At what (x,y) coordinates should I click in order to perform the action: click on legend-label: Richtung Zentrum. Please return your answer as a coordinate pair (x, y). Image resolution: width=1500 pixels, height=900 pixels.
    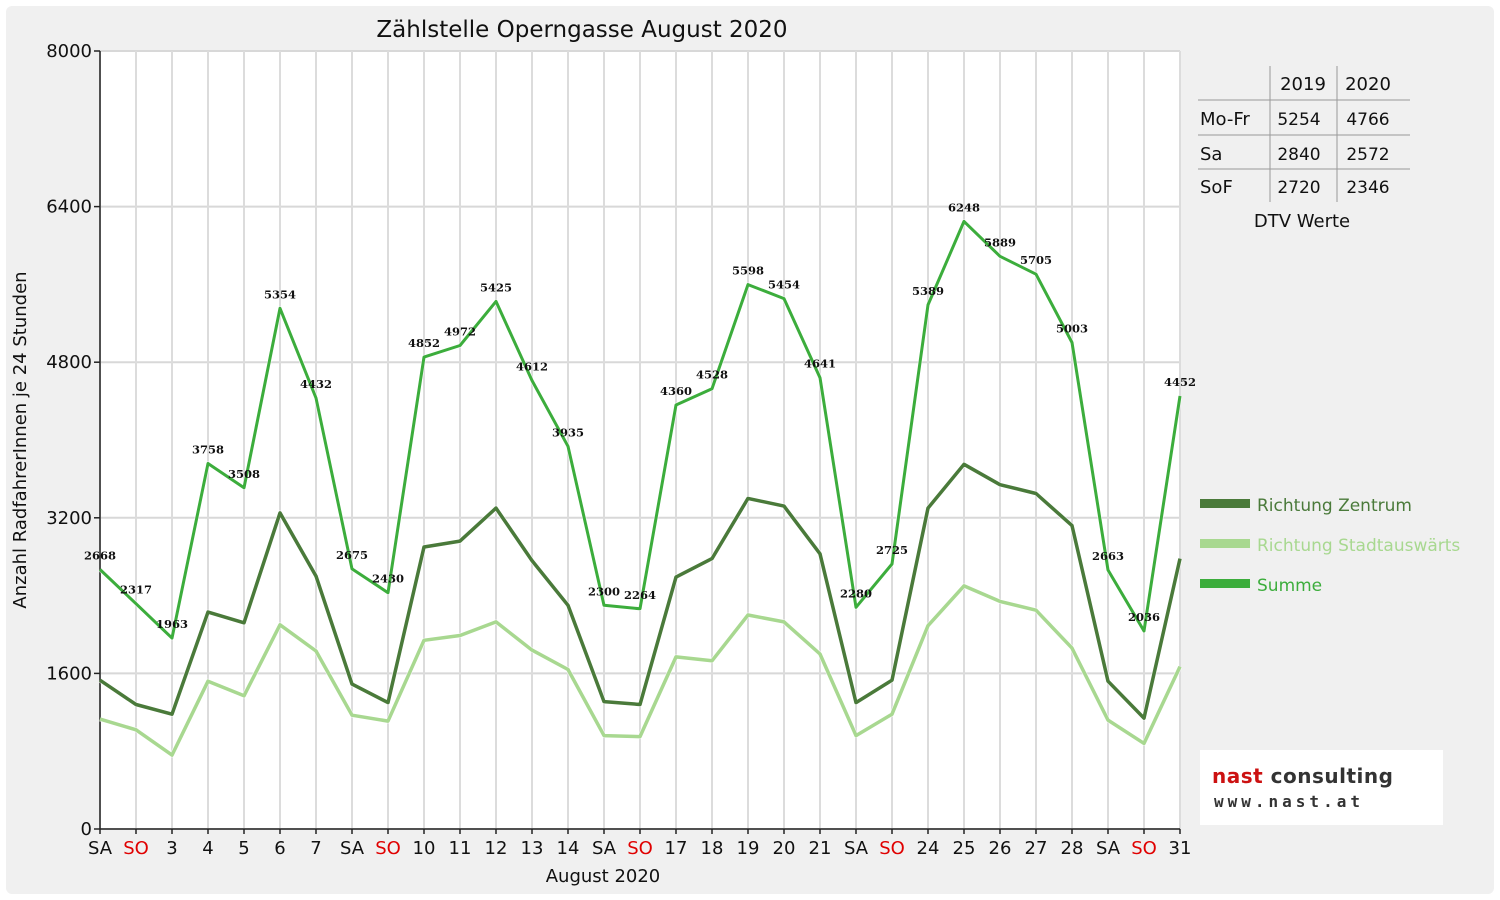
    Looking at the image, I should click on (1334, 506).